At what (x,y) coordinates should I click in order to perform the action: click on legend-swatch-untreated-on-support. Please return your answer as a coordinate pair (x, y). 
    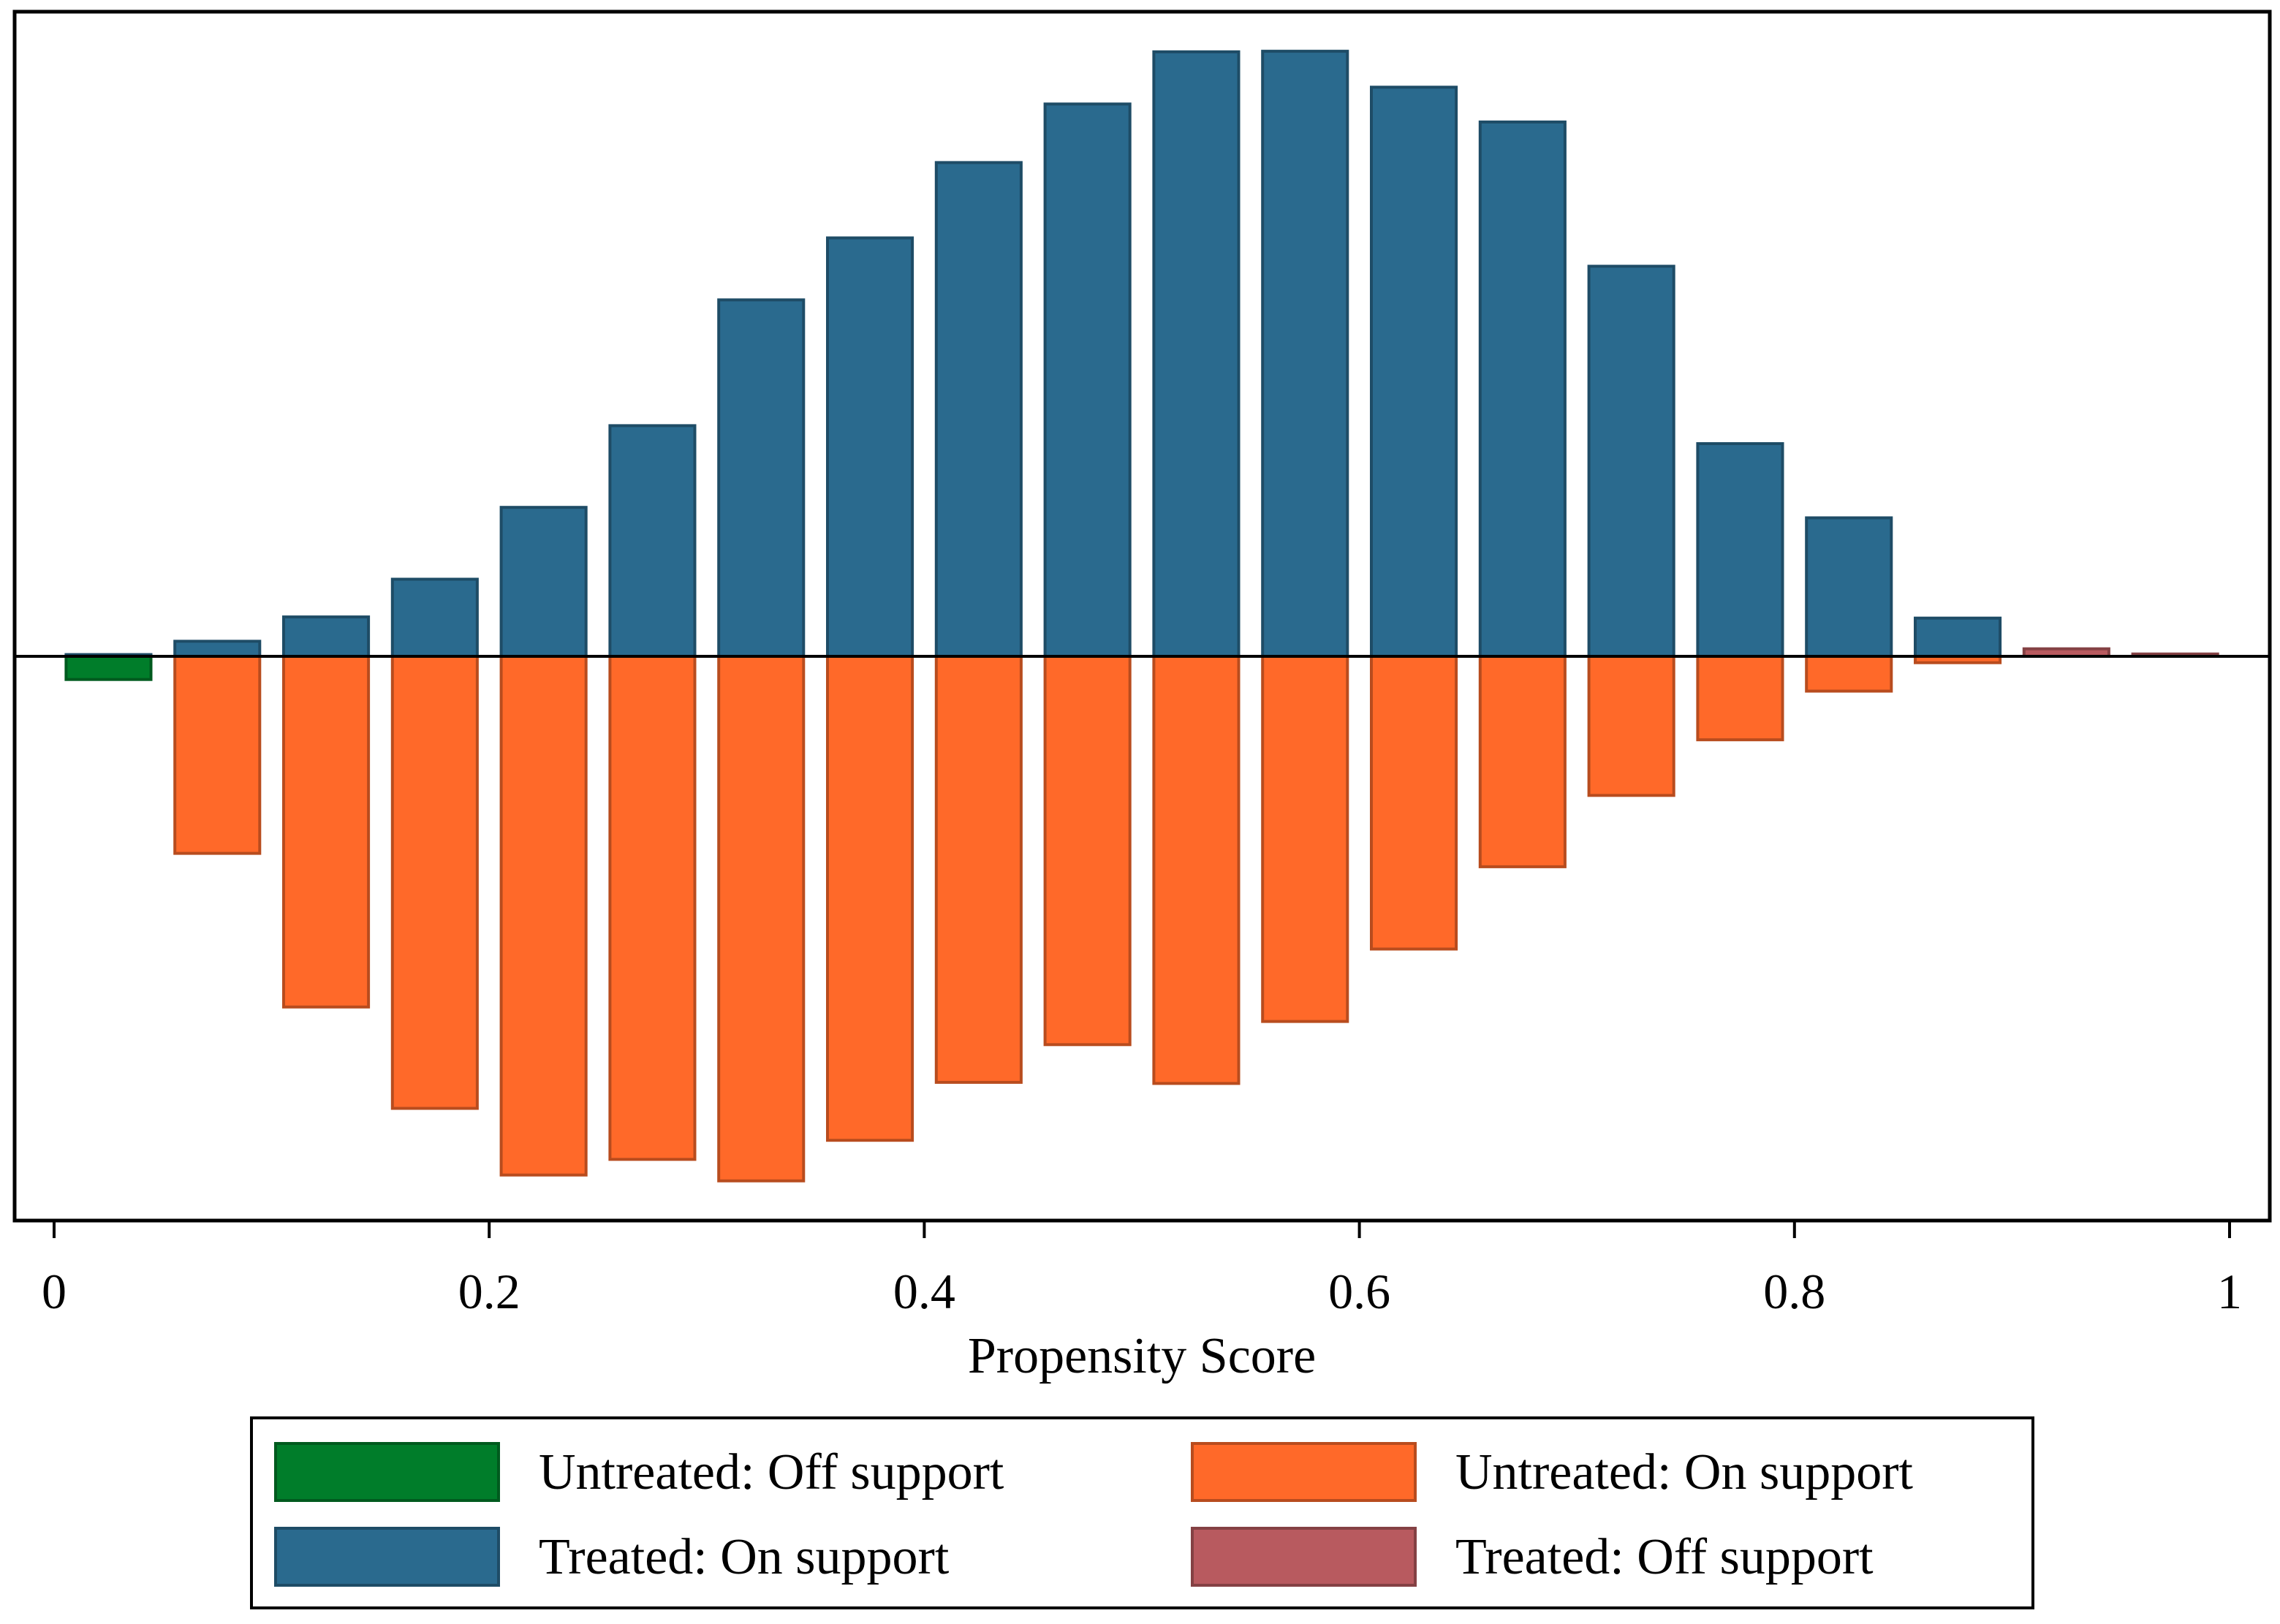
    Looking at the image, I should click on (1304, 1472).